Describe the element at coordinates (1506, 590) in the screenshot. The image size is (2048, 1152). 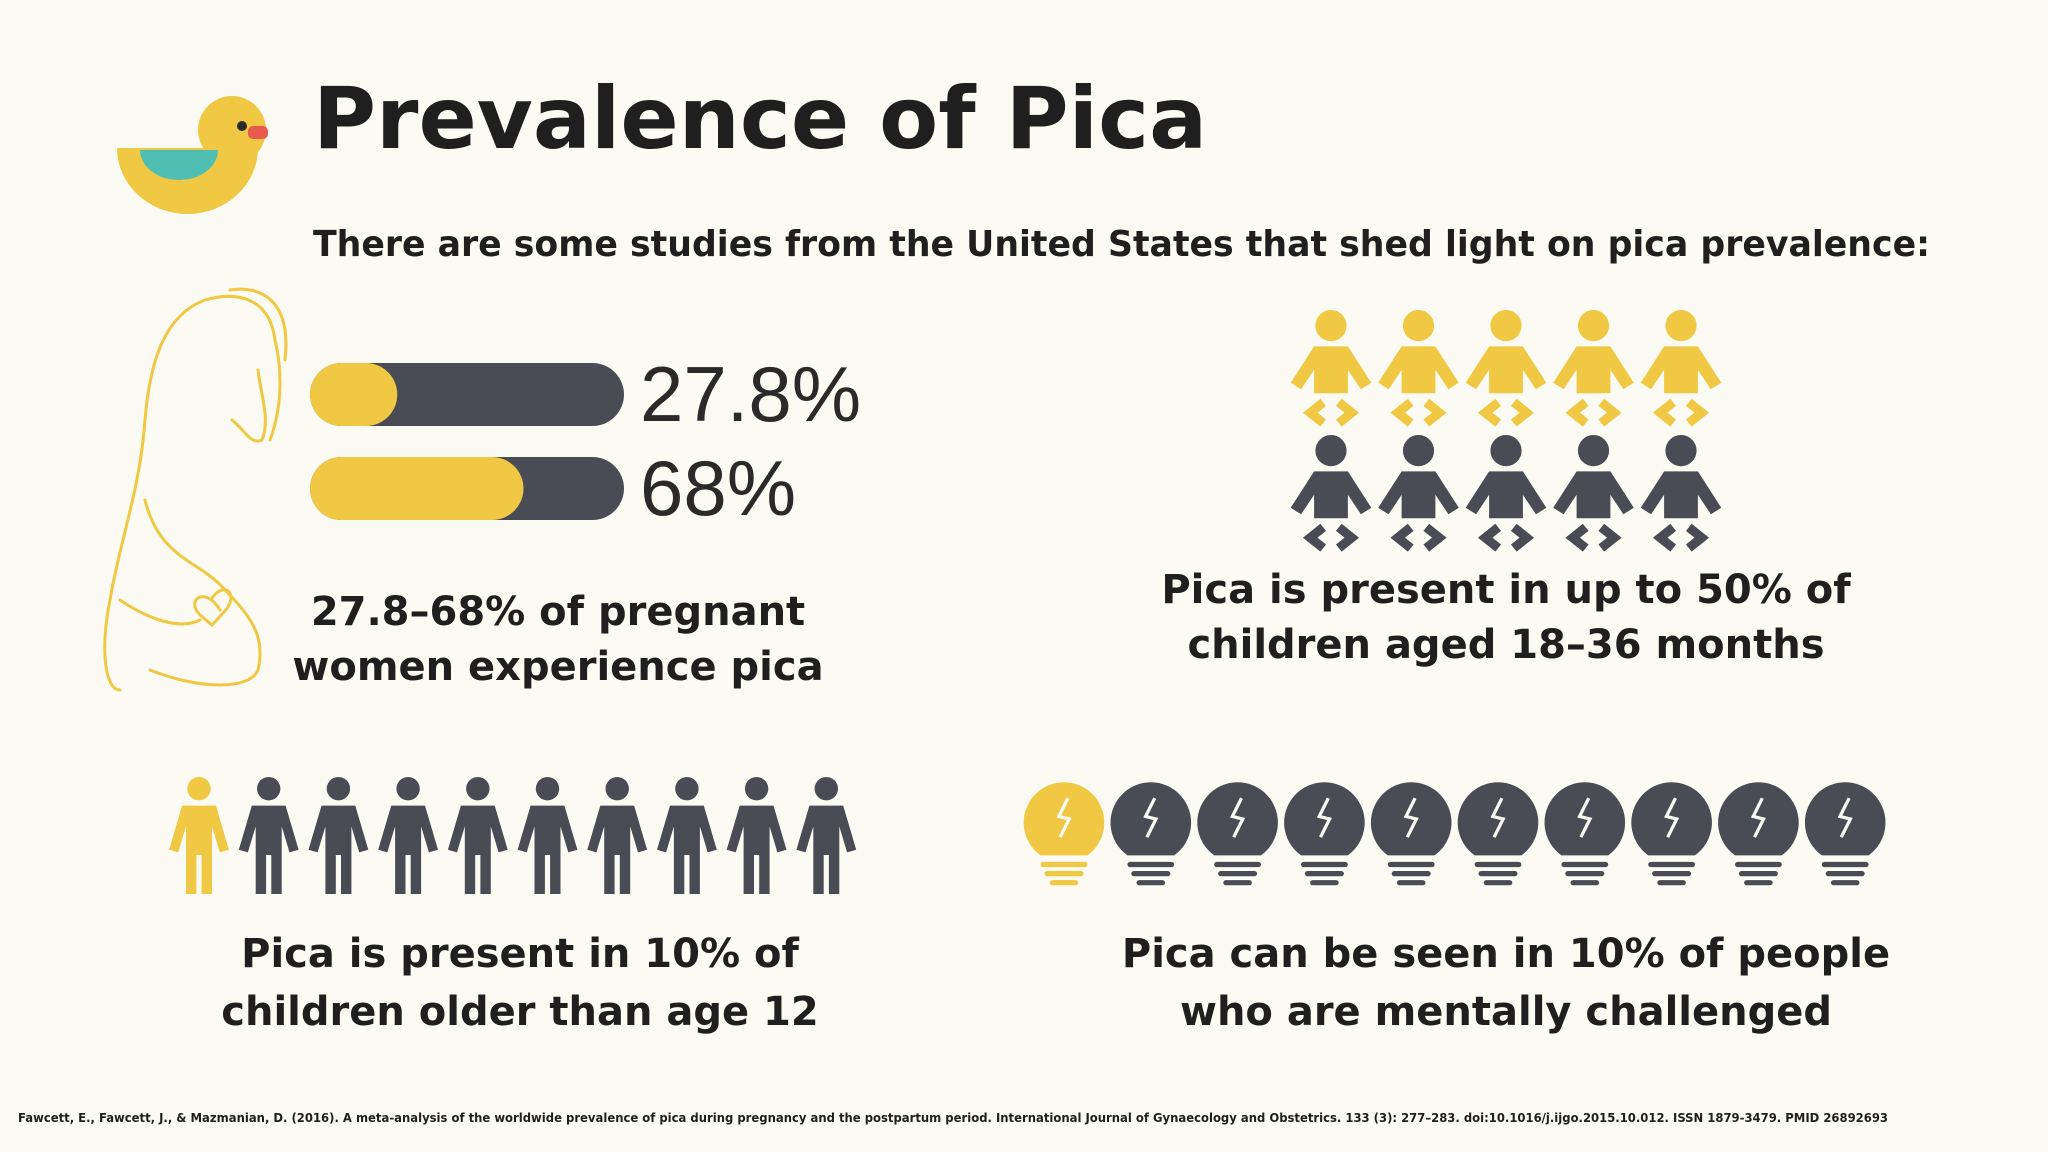
I see `caption: Pica is present in up to 50% of` at that location.